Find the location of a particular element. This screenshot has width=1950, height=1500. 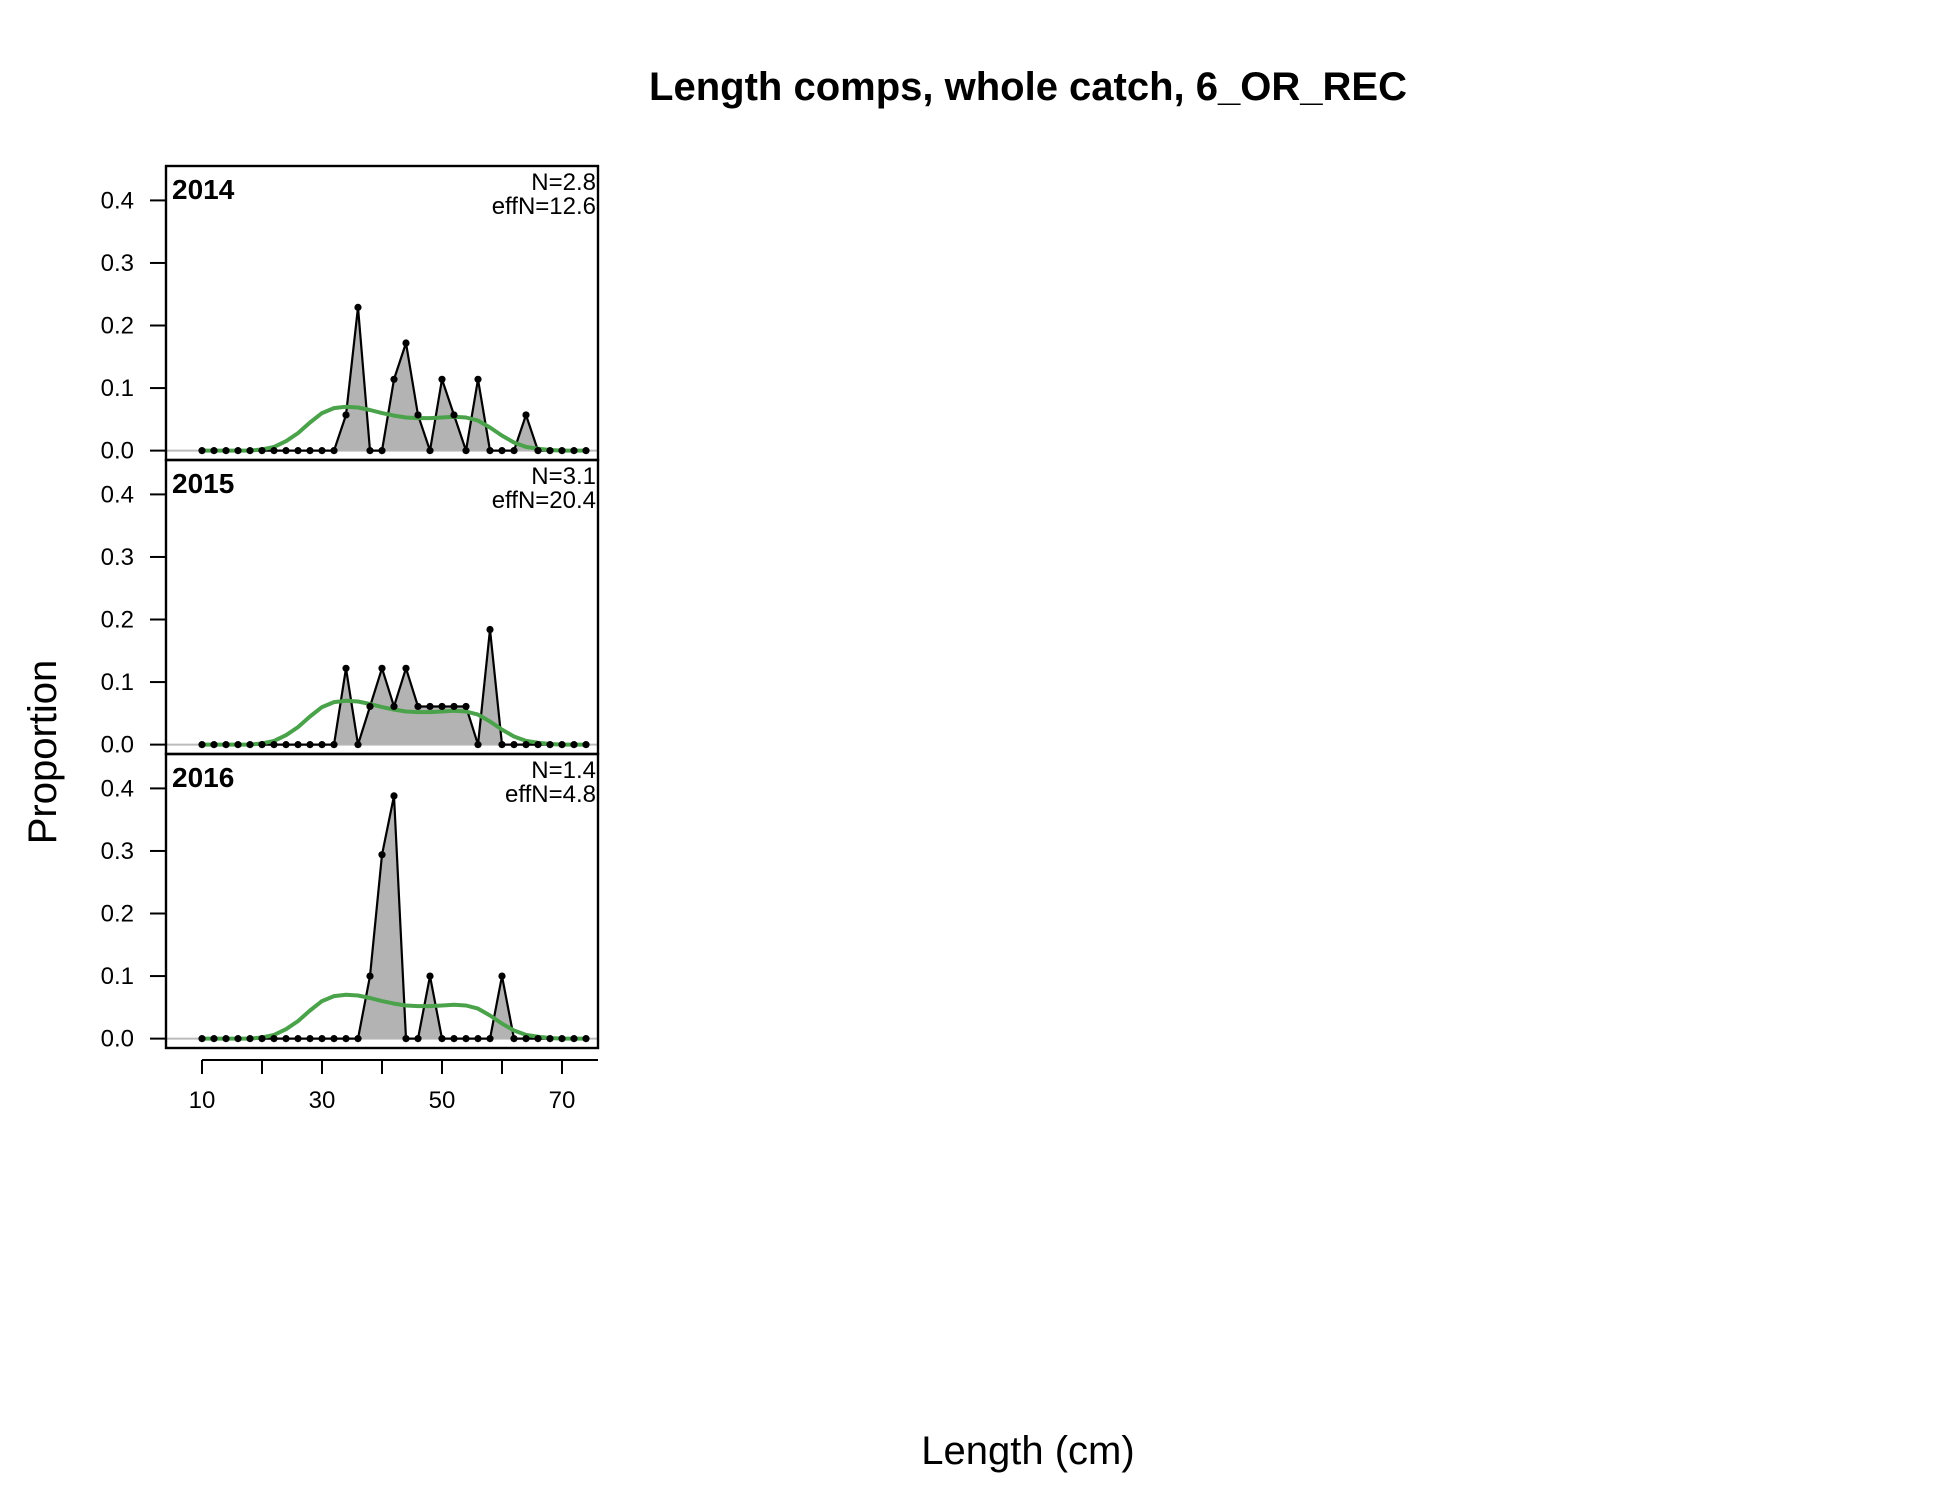

panel-frame is located at coordinates (382, 901).